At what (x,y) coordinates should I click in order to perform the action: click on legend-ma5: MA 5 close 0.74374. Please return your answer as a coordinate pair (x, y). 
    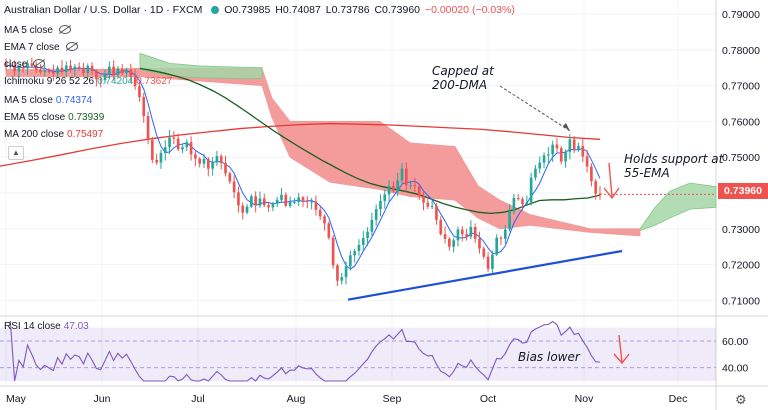
    Looking at the image, I should click on (48, 100).